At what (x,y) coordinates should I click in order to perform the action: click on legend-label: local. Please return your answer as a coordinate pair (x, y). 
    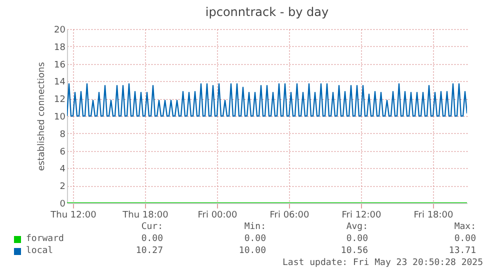
    Looking at the image, I should click on (40, 251).